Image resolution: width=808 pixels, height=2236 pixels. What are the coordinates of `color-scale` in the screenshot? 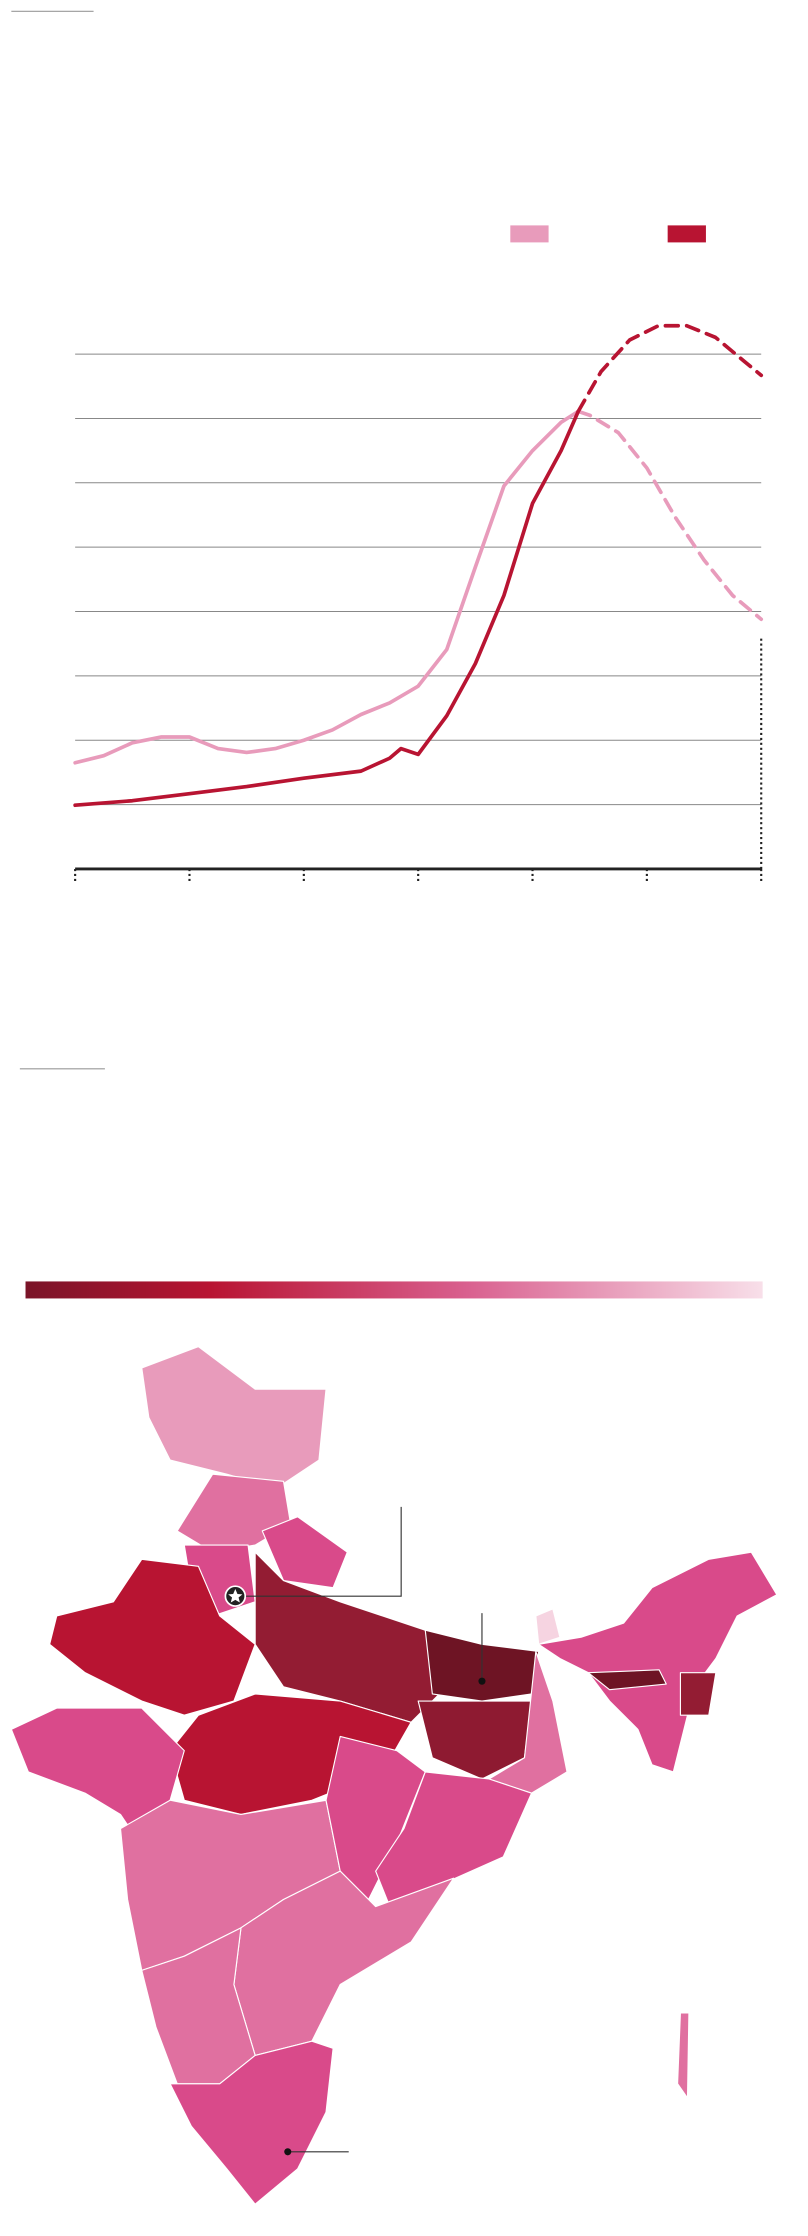 It's located at (394, 1290).